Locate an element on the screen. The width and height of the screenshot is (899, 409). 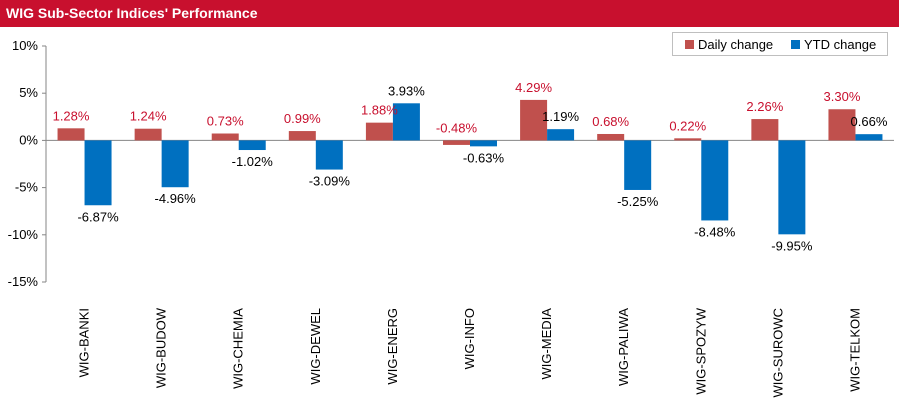
data-label-ytd: -6.87% is located at coordinates (98, 216).